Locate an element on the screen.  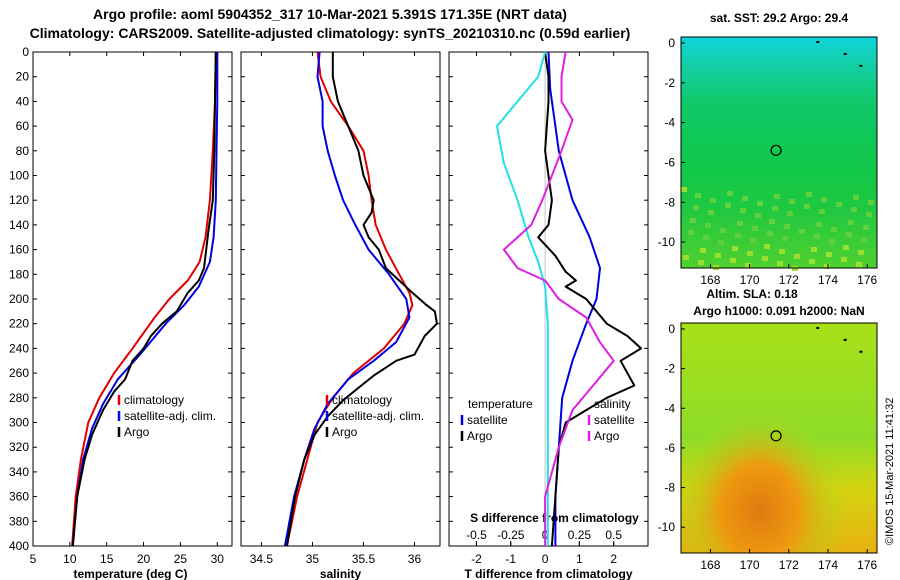
depth-tick-label: 400 is located at coordinates (19, 546).